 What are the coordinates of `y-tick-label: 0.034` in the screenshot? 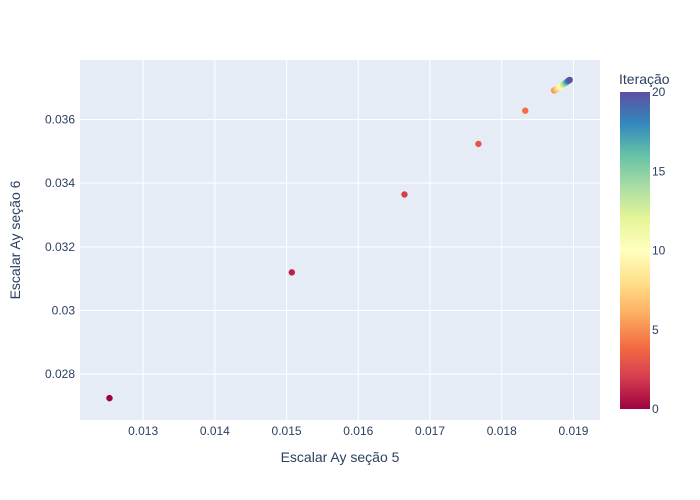 It's located at (60, 183).